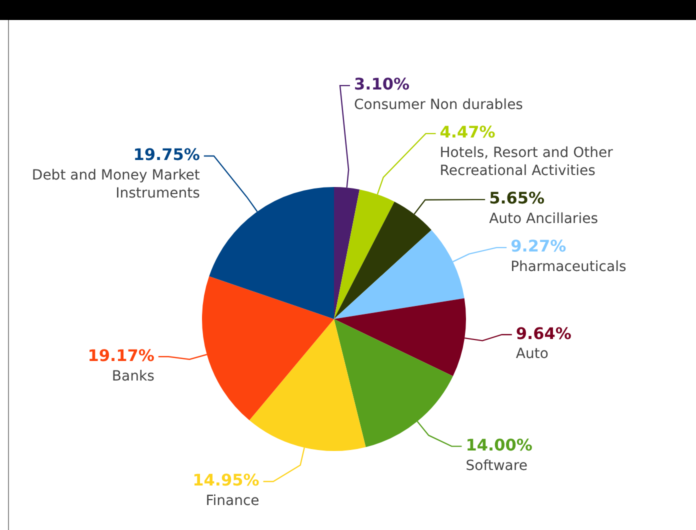 The height and width of the screenshot is (530, 696). I want to click on slice-label: Pharmaceuticals, so click(568, 267).